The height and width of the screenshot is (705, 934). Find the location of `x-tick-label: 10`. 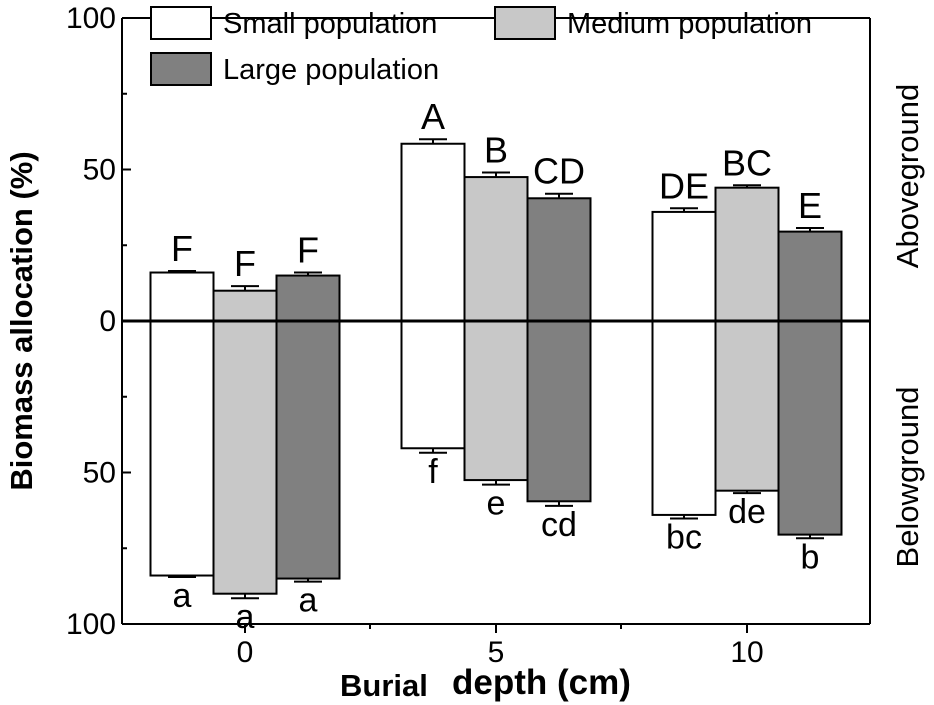

x-tick-label: 10 is located at coordinates (746, 652).